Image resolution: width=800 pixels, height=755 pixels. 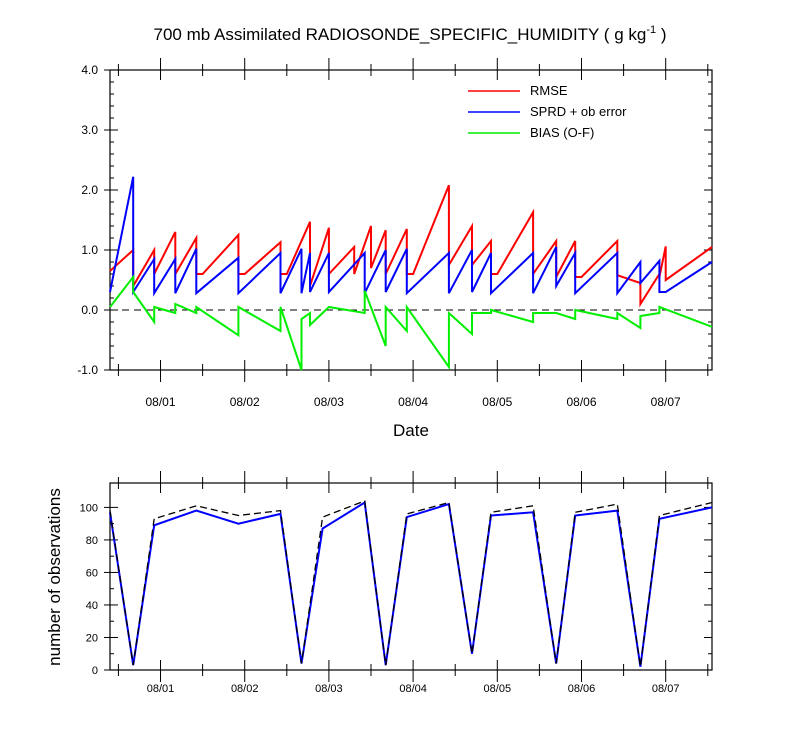 I want to click on y-axis-label-observations: number of observations, so click(x=54, y=577).